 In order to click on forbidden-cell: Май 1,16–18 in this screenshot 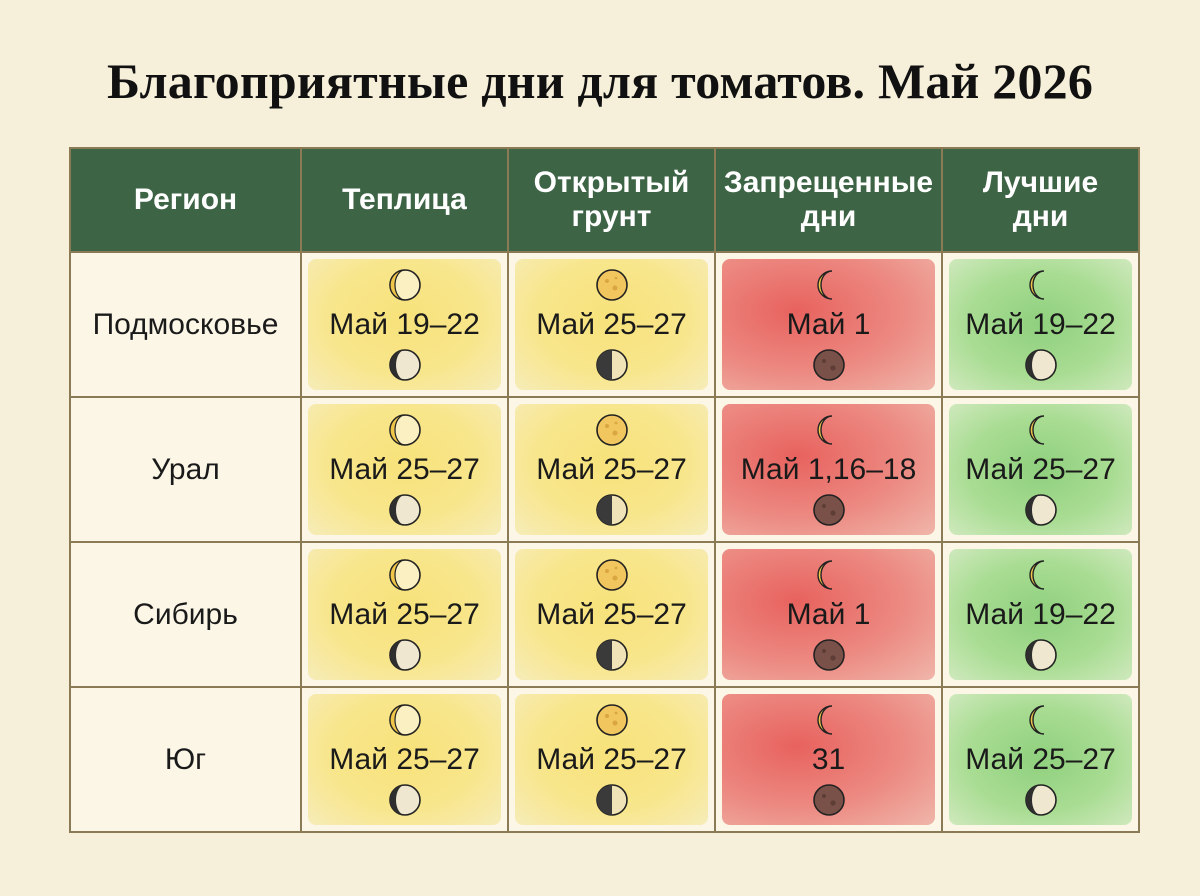, I will do `click(828, 469)`.